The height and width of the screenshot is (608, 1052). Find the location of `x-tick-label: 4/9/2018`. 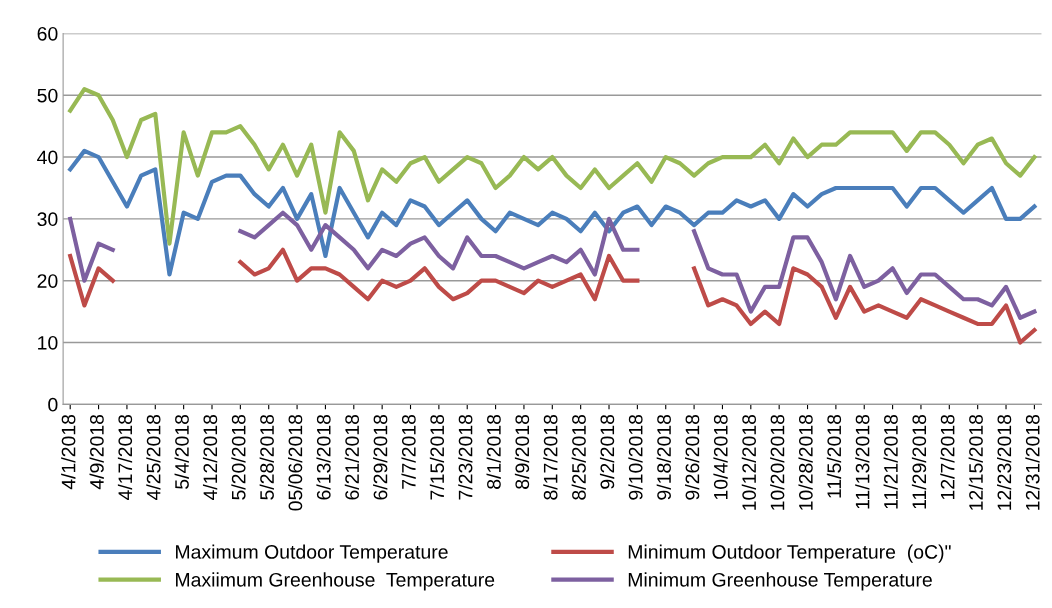

x-tick-label: 4/9/2018 is located at coordinates (96, 452).